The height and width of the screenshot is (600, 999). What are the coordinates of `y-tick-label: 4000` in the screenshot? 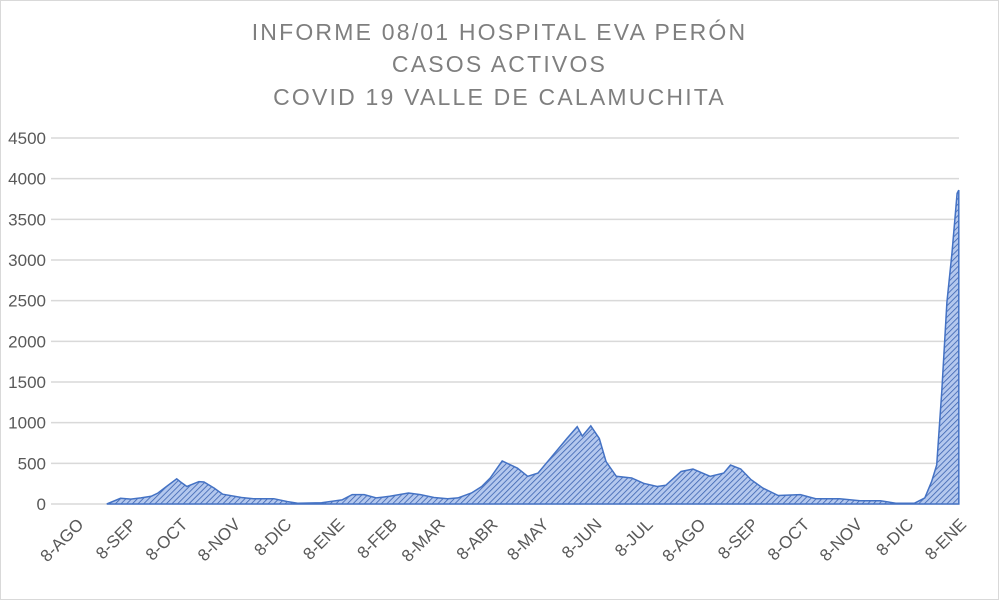 It's located at (27, 179).